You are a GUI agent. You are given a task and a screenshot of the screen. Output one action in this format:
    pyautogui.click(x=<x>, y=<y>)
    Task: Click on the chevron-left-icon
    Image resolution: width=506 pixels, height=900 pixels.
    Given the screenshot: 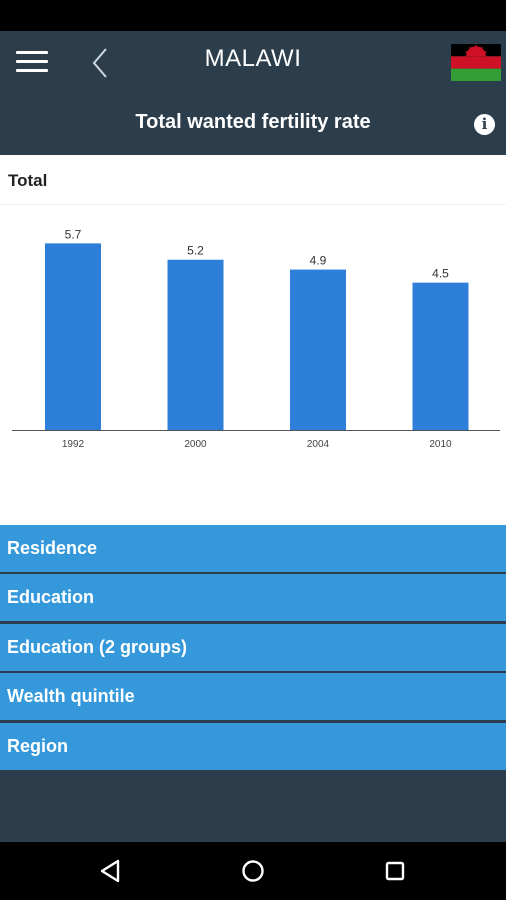 What is the action you would take?
    pyautogui.click(x=99, y=63)
    